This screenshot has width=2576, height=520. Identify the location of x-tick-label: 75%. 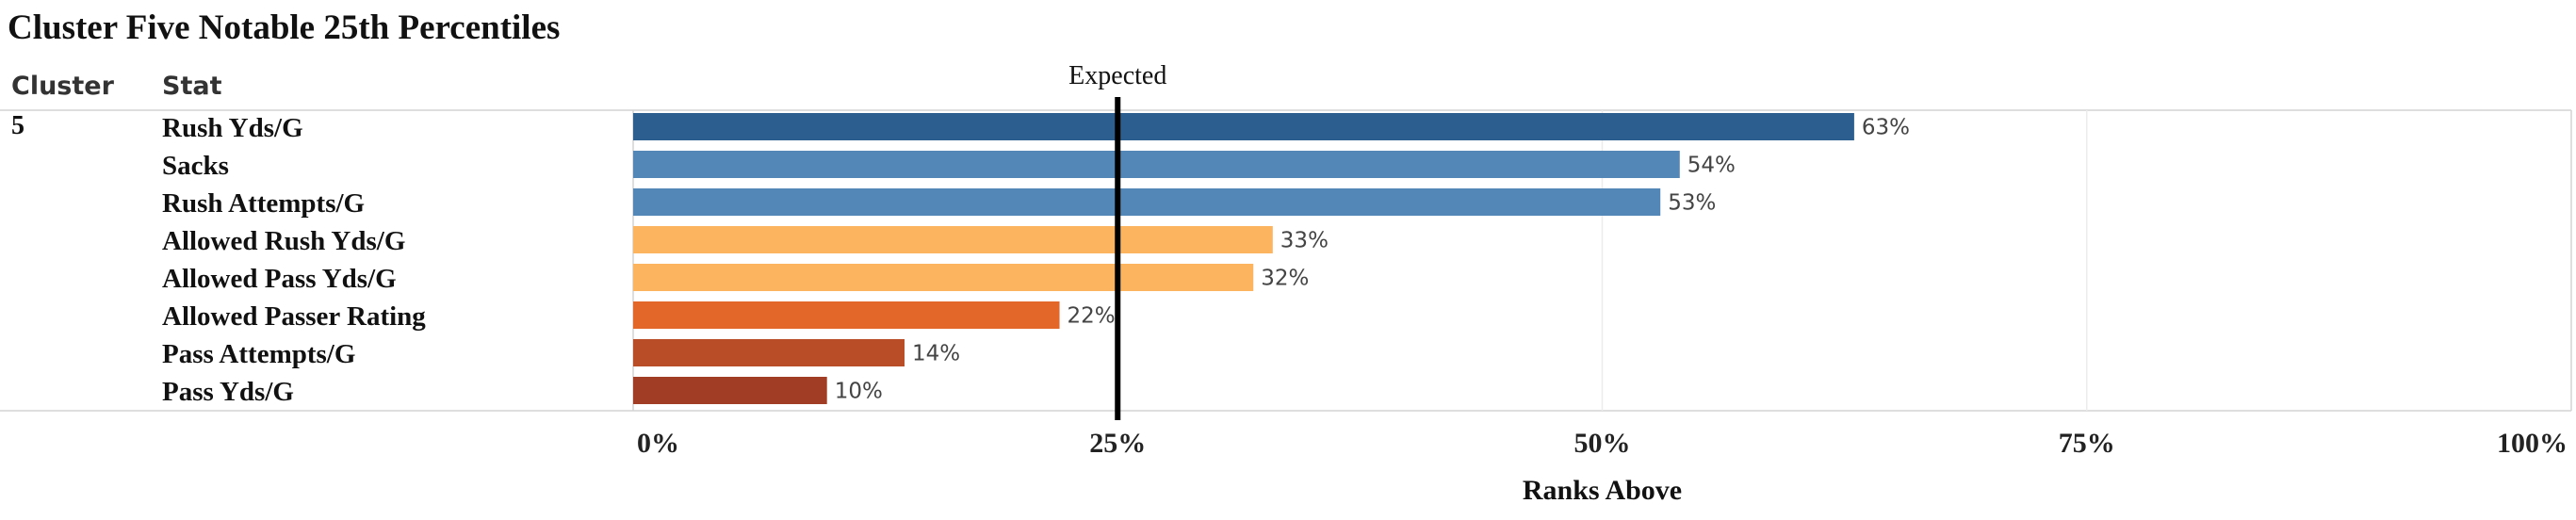
(2087, 443).